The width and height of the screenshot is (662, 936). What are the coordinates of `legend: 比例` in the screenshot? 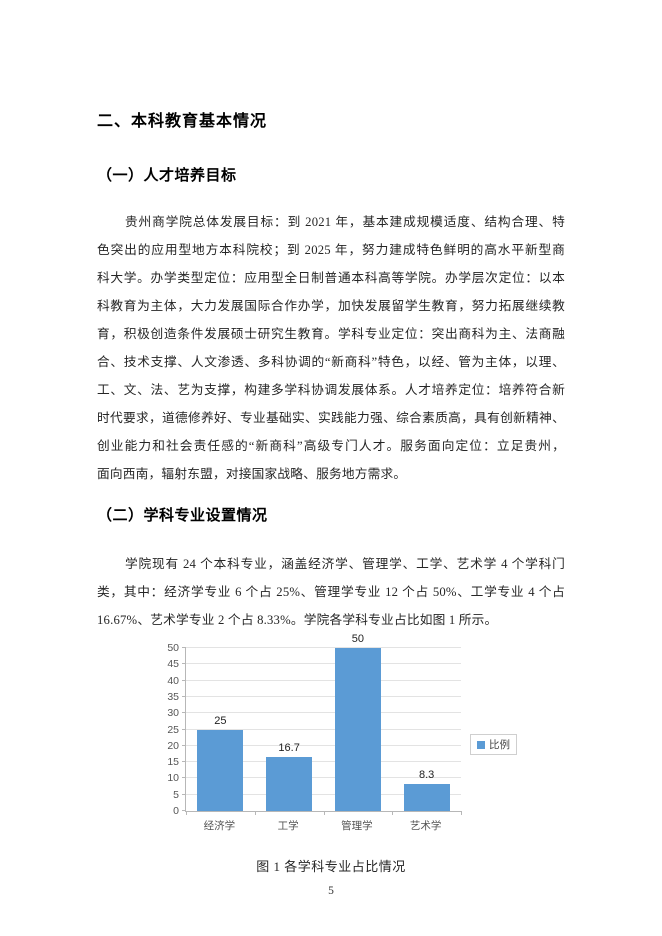 It's located at (493, 744).